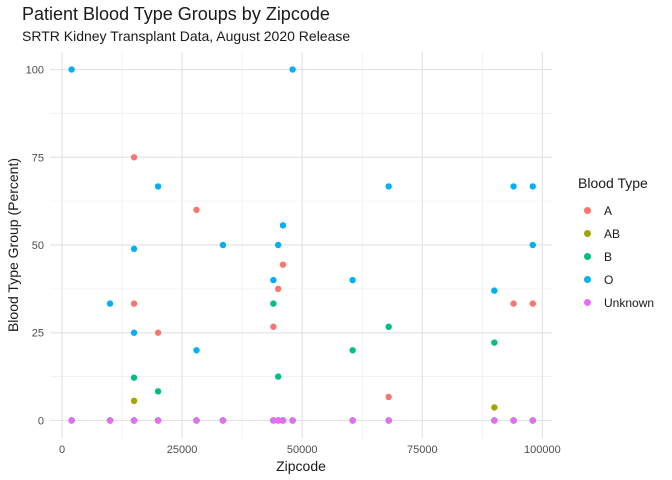  Describe the element at coordinates (62, 450) in the screenshot. I see `x-tick-label: 0` at that location.